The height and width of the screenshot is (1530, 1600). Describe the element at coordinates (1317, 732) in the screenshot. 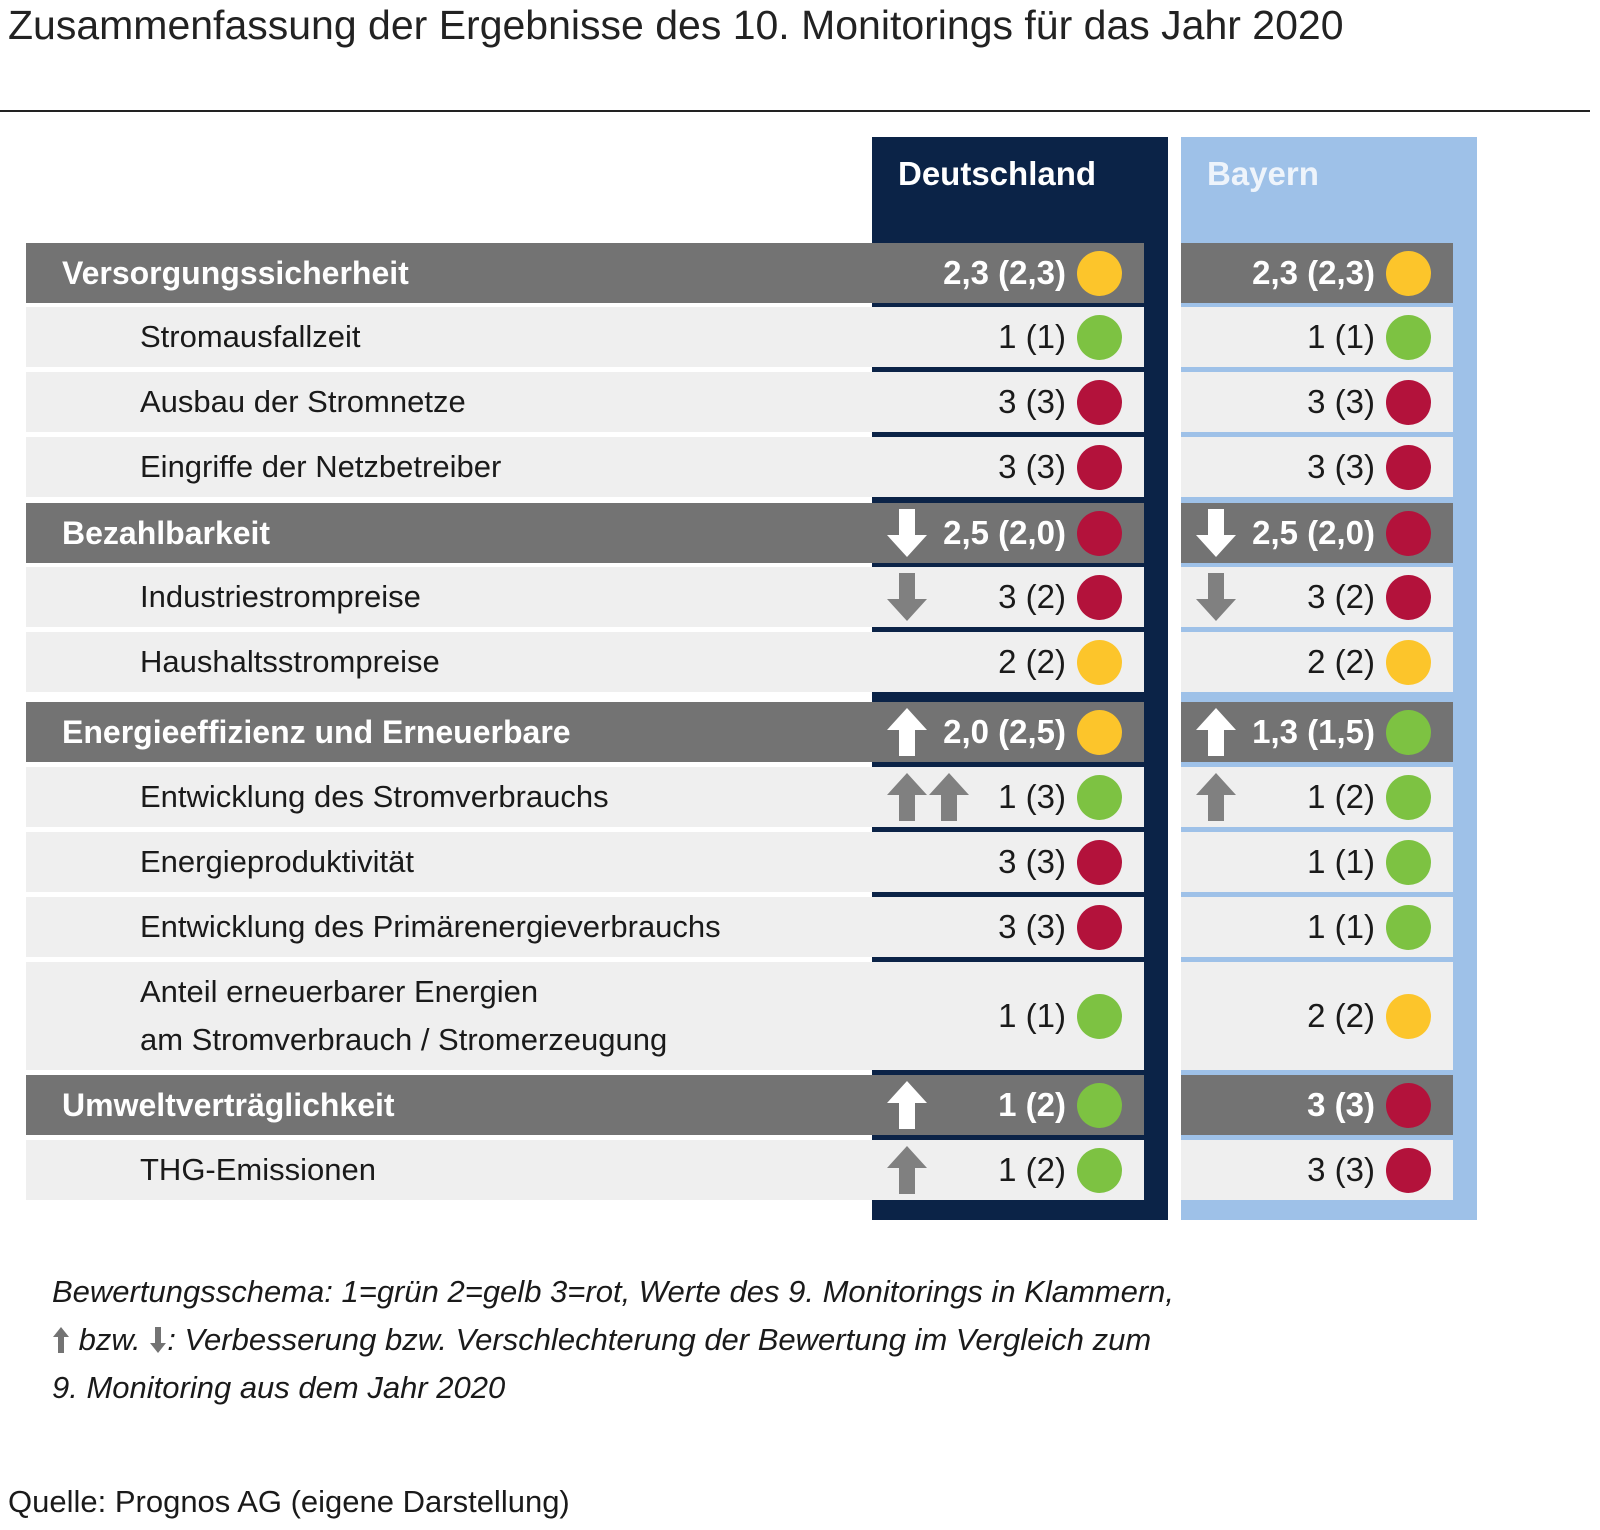

I see `bavaria-rating-cell: 1,3 (1,5)` at that location.